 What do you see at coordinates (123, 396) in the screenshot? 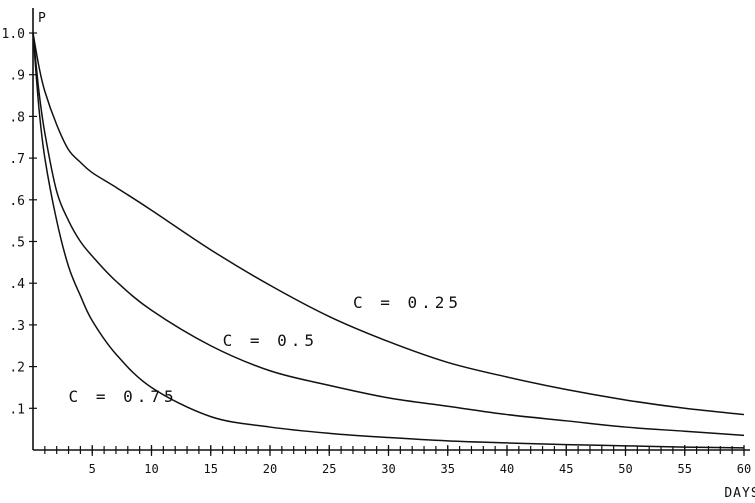
I see `series-label-3: C = 0.75` at bounding box center [123, 396].